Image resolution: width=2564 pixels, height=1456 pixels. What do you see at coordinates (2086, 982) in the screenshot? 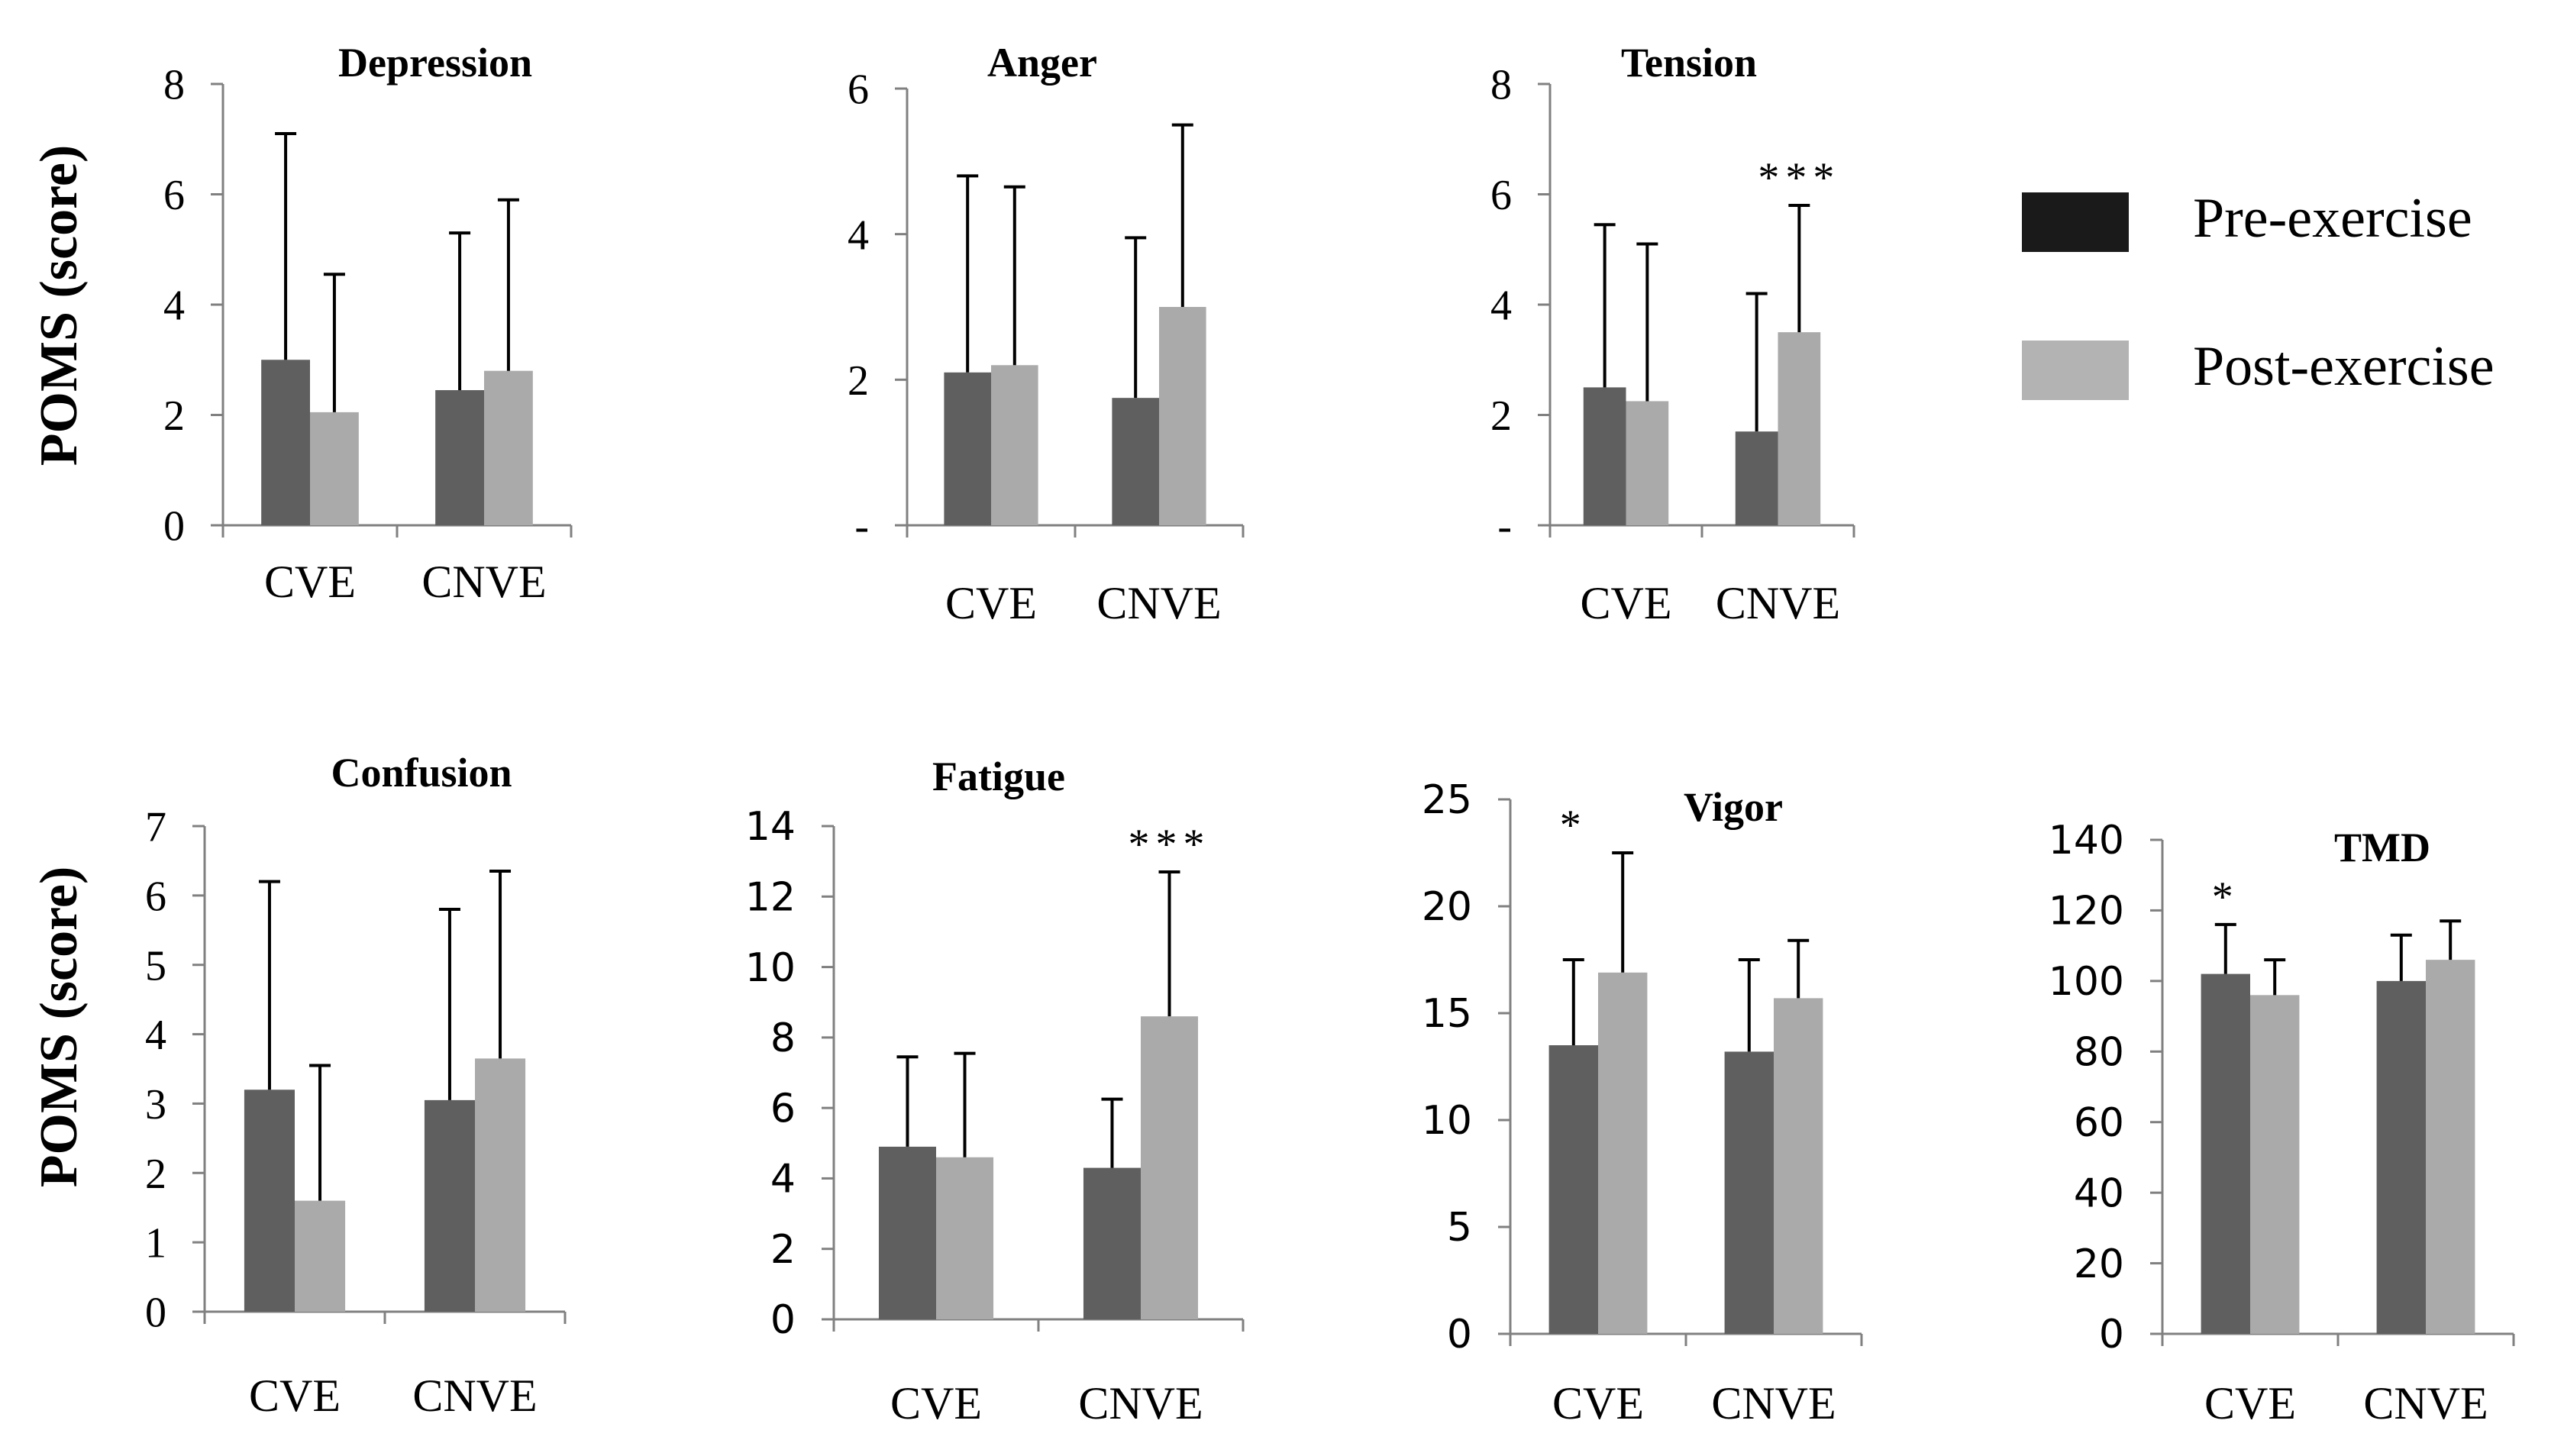
I see `y-tick-label: 100` at bounding box center [2086, 982].